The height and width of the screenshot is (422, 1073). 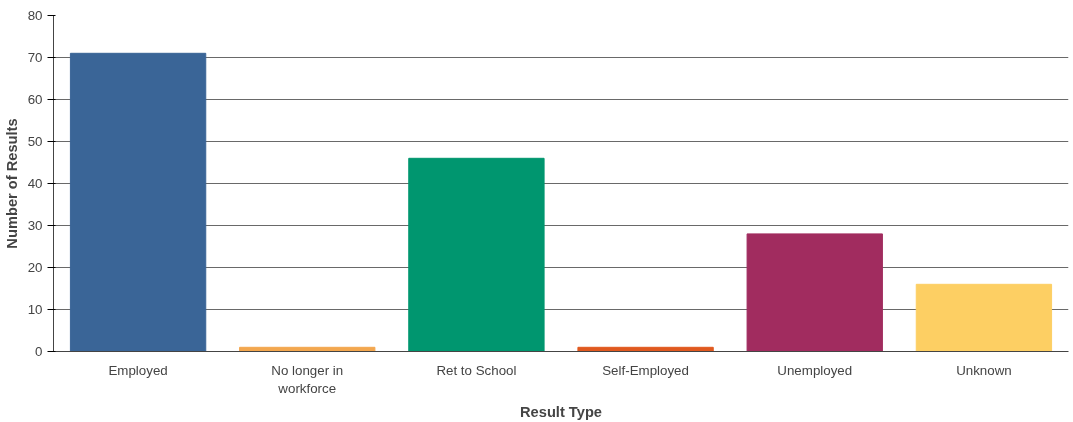 I want to click on y-tick-label: 60, so click(x=35, y=99).